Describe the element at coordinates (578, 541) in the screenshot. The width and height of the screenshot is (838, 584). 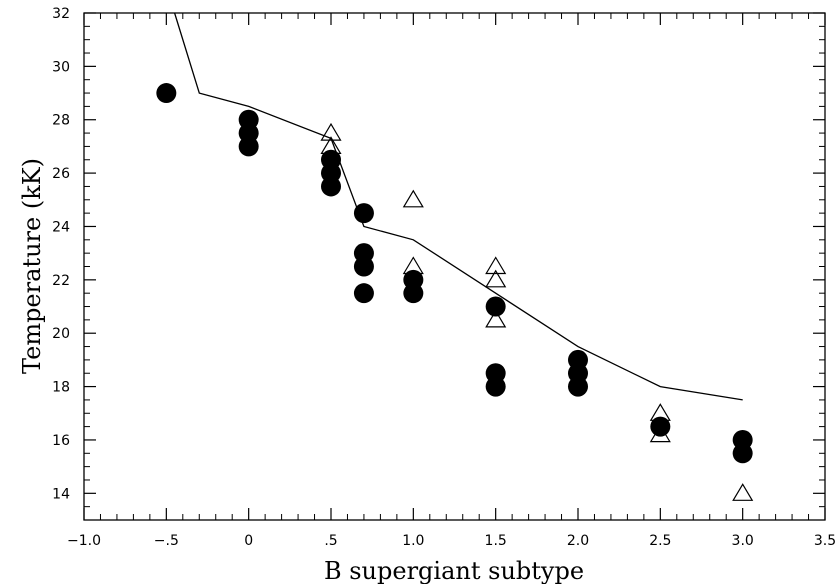
I see `x-tick-label: 2.0` at that location.